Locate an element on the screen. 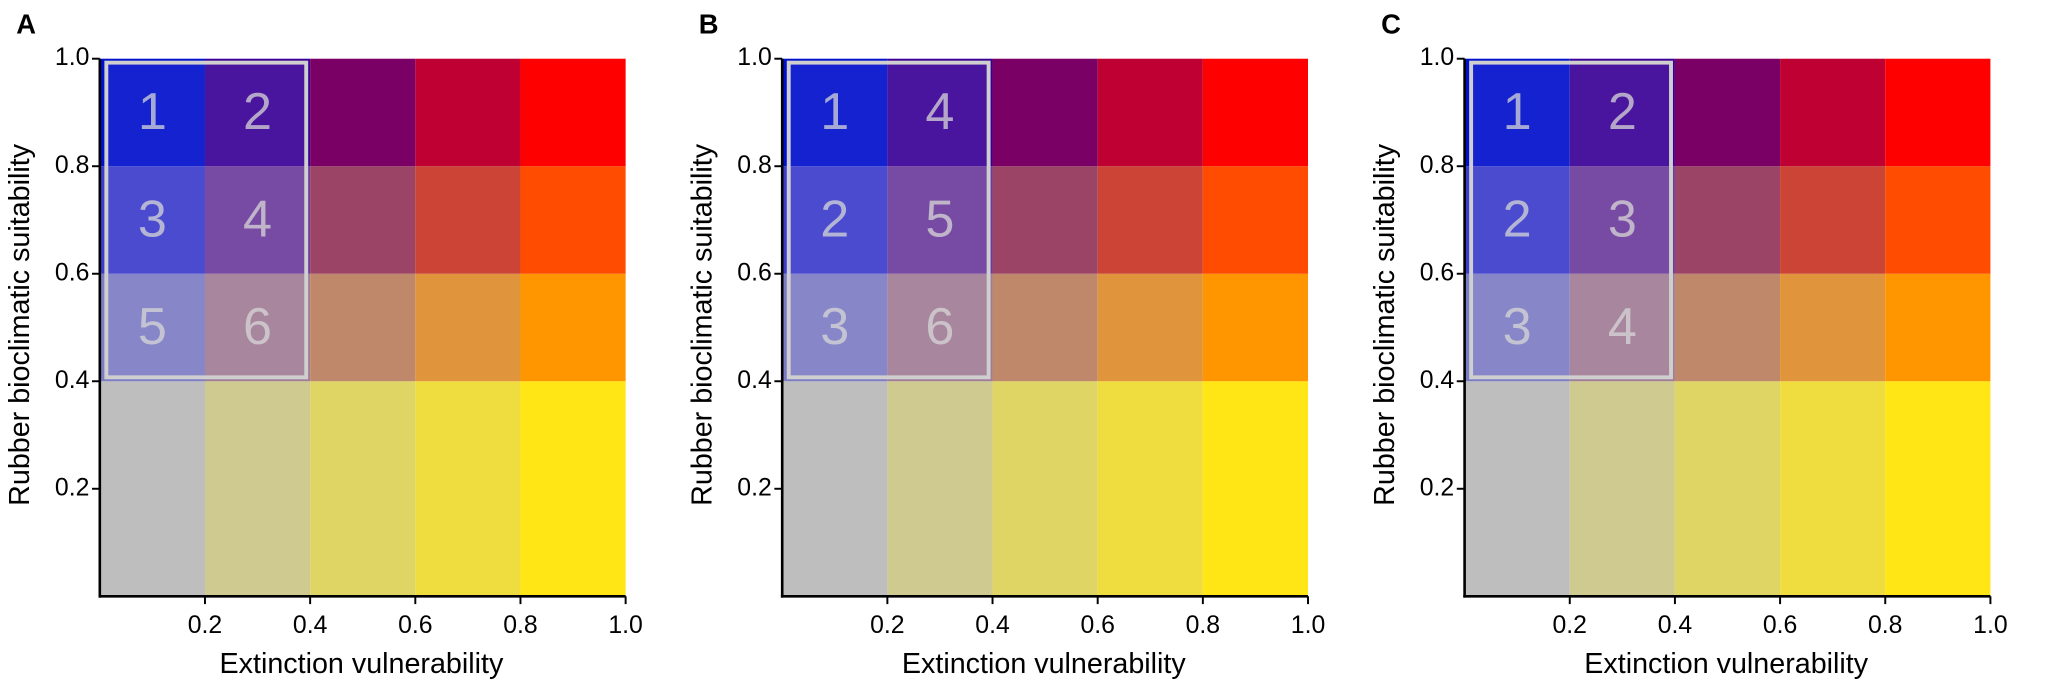 The height and width of the screenshot is (685, 2055). cell-label: 5 is located at coordinates (152, 327).